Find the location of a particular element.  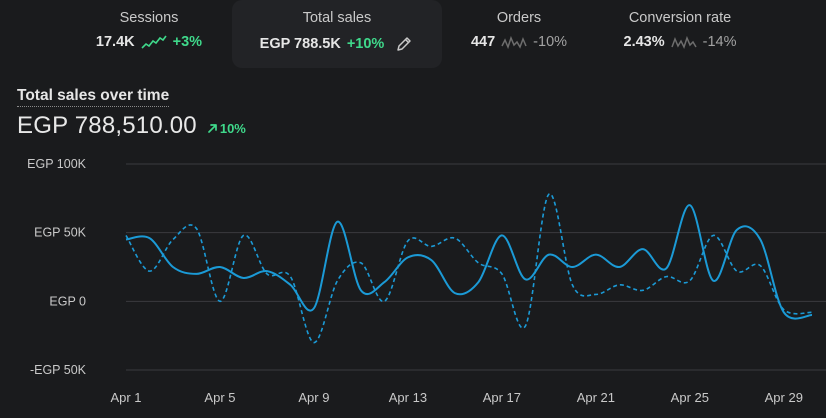

metric-value: 17.4K is located at coordinates (115, 42).